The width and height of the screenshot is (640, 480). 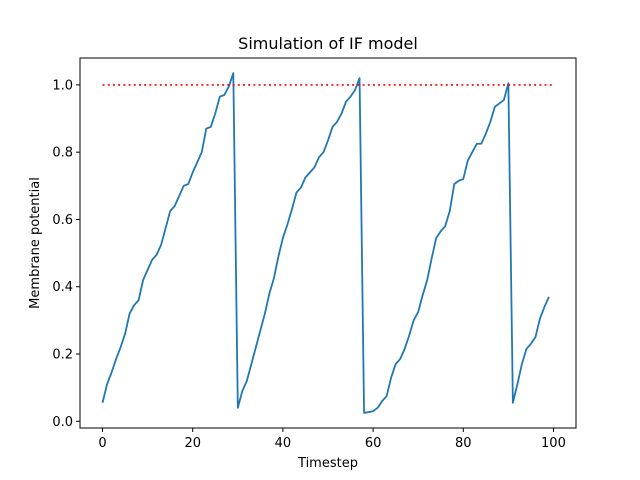 What do you see at coordinates (463, 443) in the screenshot?
I see `x-tick-label: 80` at bounding box center [463, 443].